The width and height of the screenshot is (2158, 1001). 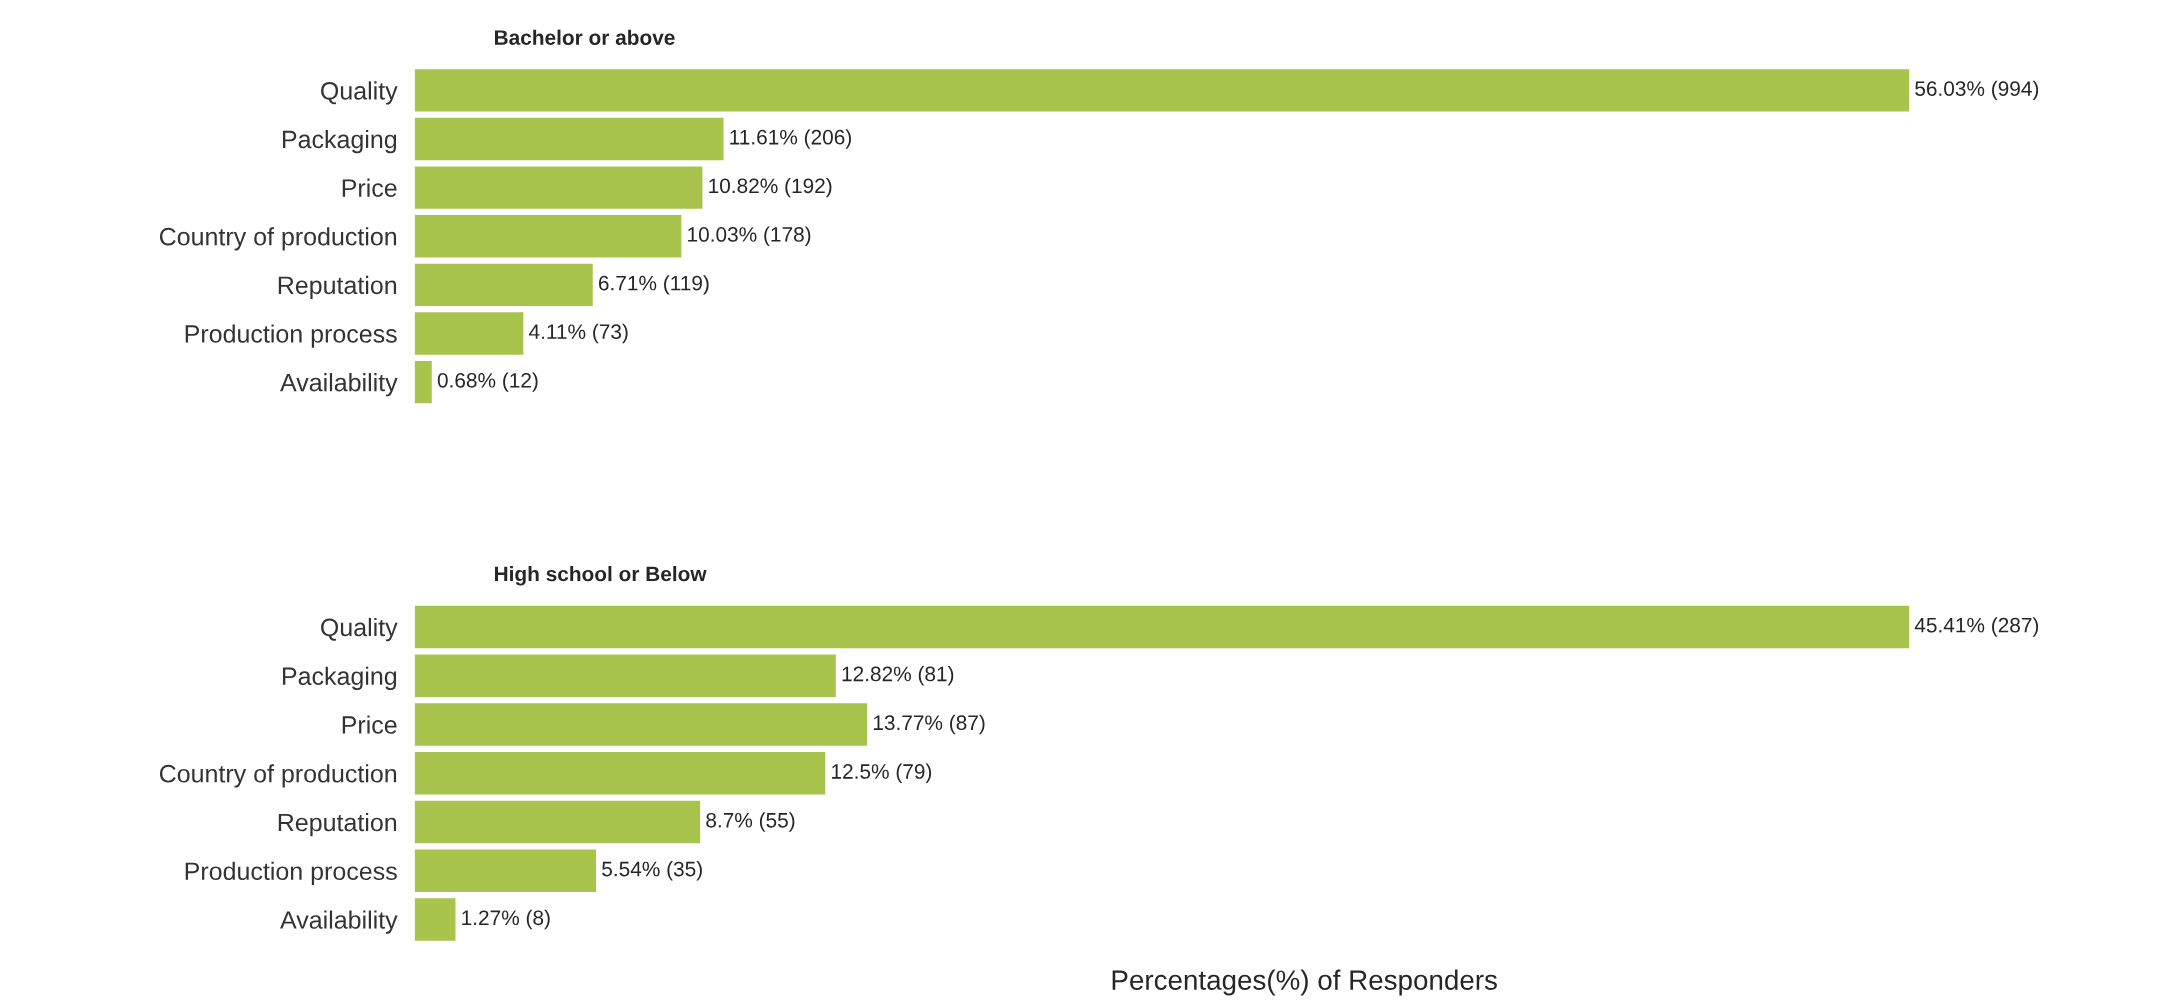 What do you see at coordinates (578, 333) in the screenshot?
I see `data-label: 4.11% (73)` at bounding box center [578, 333].